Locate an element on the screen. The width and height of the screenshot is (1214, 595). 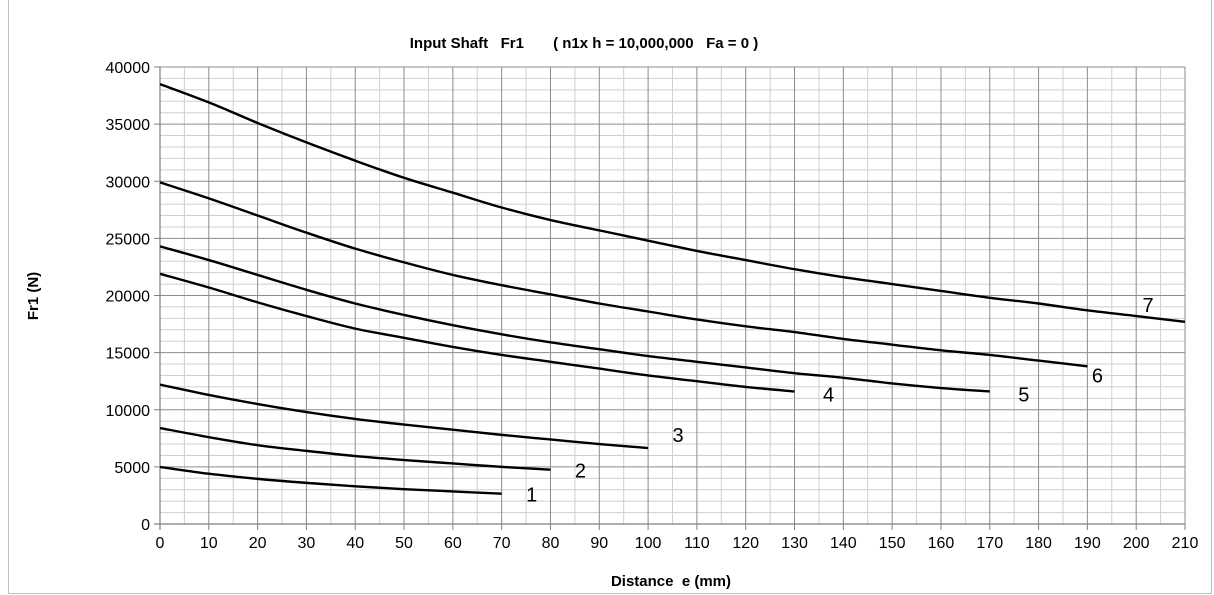
series-label-3: 3 is located at coordinates (678, 436).